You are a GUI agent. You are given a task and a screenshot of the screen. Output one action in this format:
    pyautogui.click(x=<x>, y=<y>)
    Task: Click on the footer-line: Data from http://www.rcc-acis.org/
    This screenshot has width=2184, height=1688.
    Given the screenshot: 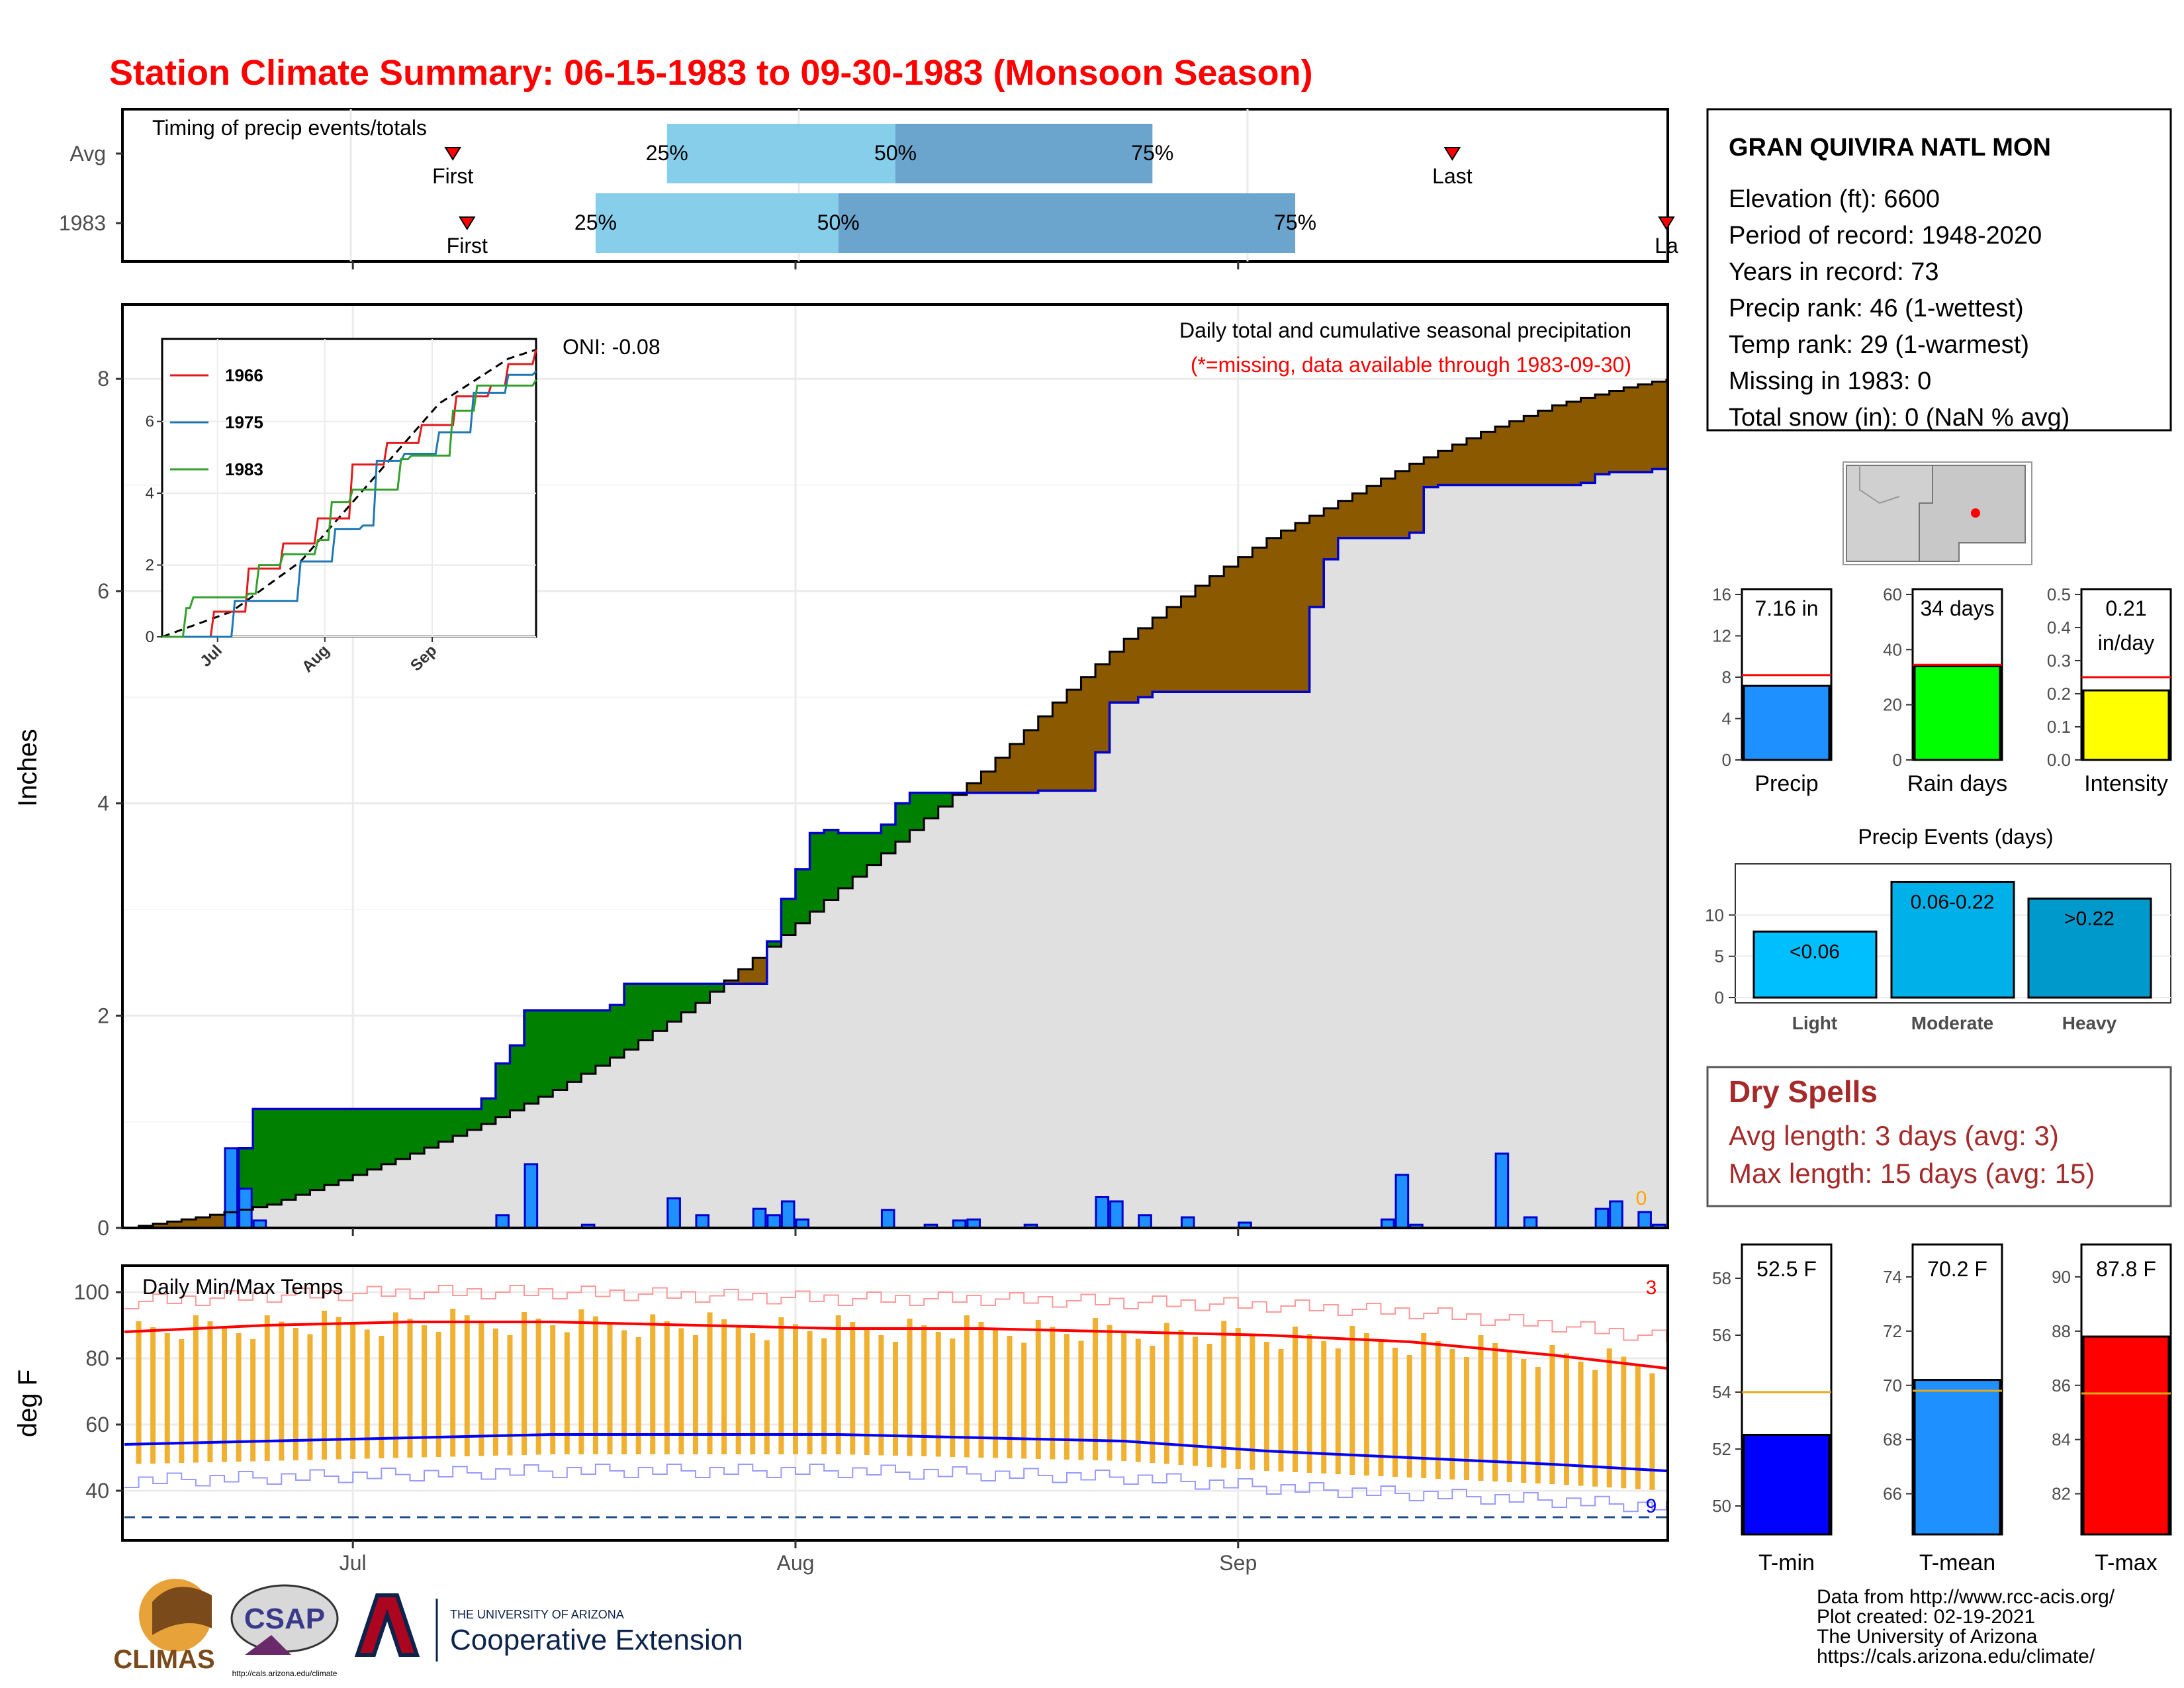 What is the action you would take?
    pyautogui.click(x=1966, y=1597)
    